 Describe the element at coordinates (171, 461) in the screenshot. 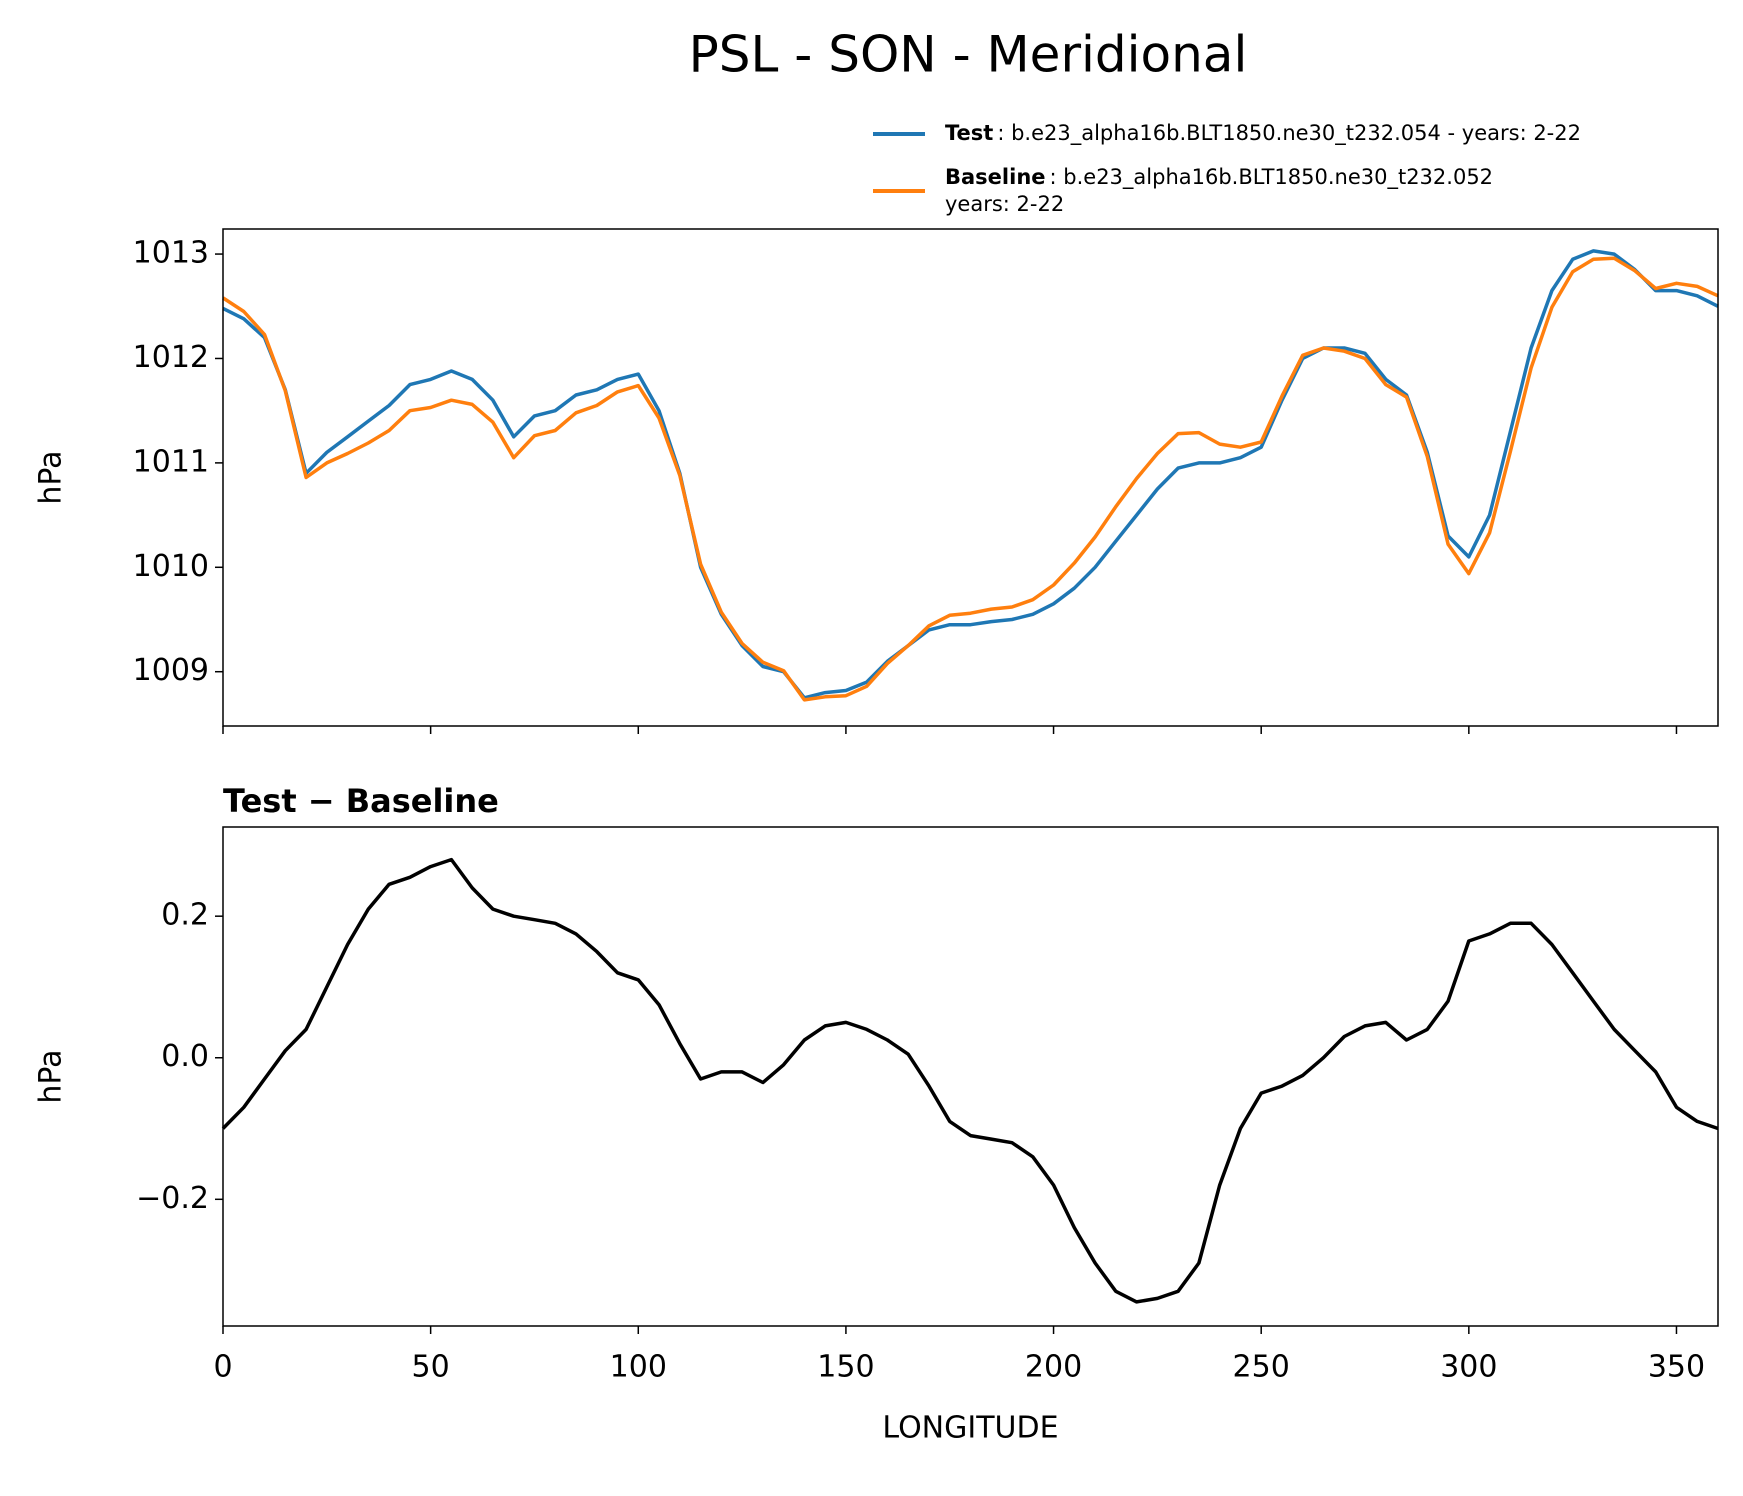

I see `y-tick-label: 1011` at that location.